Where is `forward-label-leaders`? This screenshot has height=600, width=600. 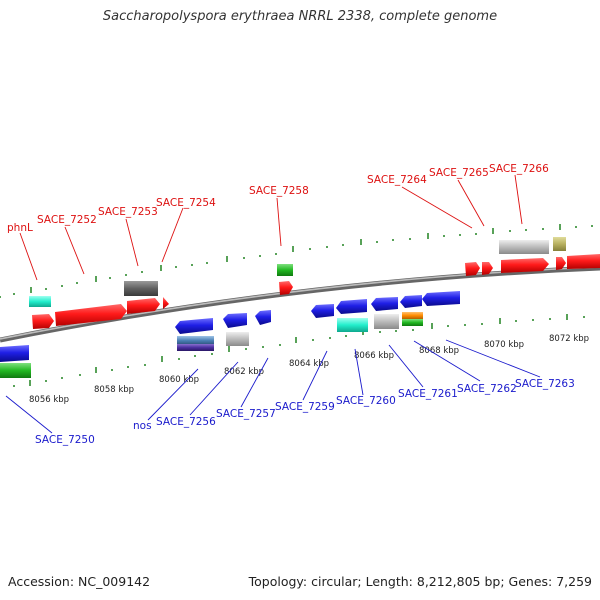
forward-label-leaders is located at coordinates (271, 227).